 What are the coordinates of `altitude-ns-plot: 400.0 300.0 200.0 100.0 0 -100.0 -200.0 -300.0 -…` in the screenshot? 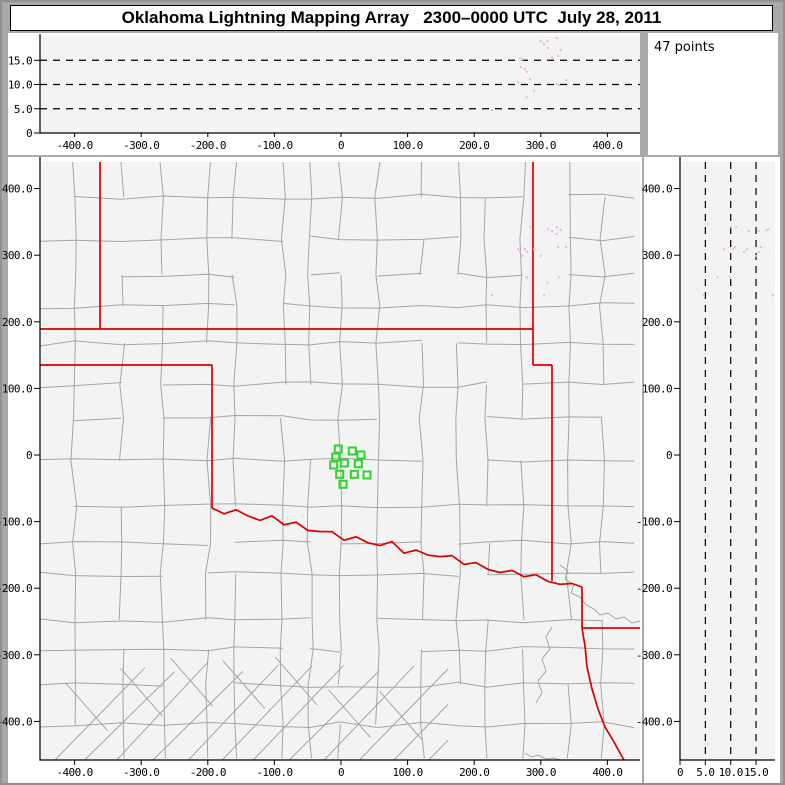 It's located at (708, 470).